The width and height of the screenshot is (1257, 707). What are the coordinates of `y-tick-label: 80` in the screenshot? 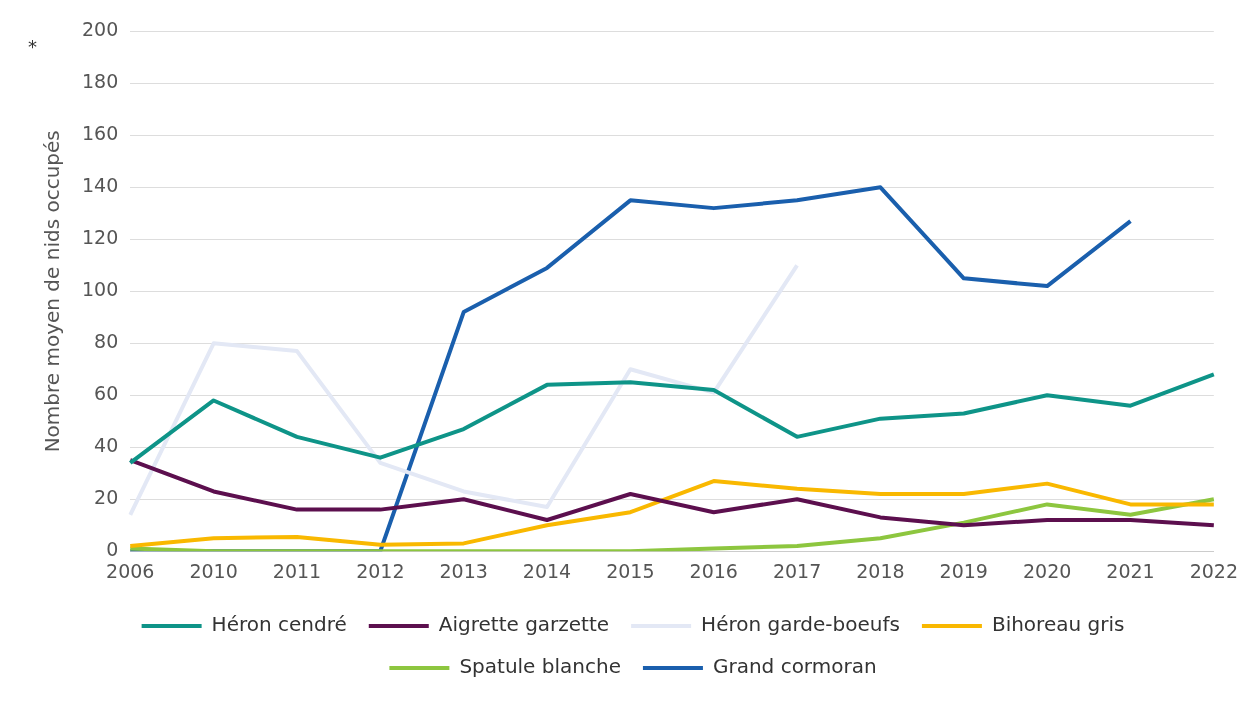 It's located at (106, 341).